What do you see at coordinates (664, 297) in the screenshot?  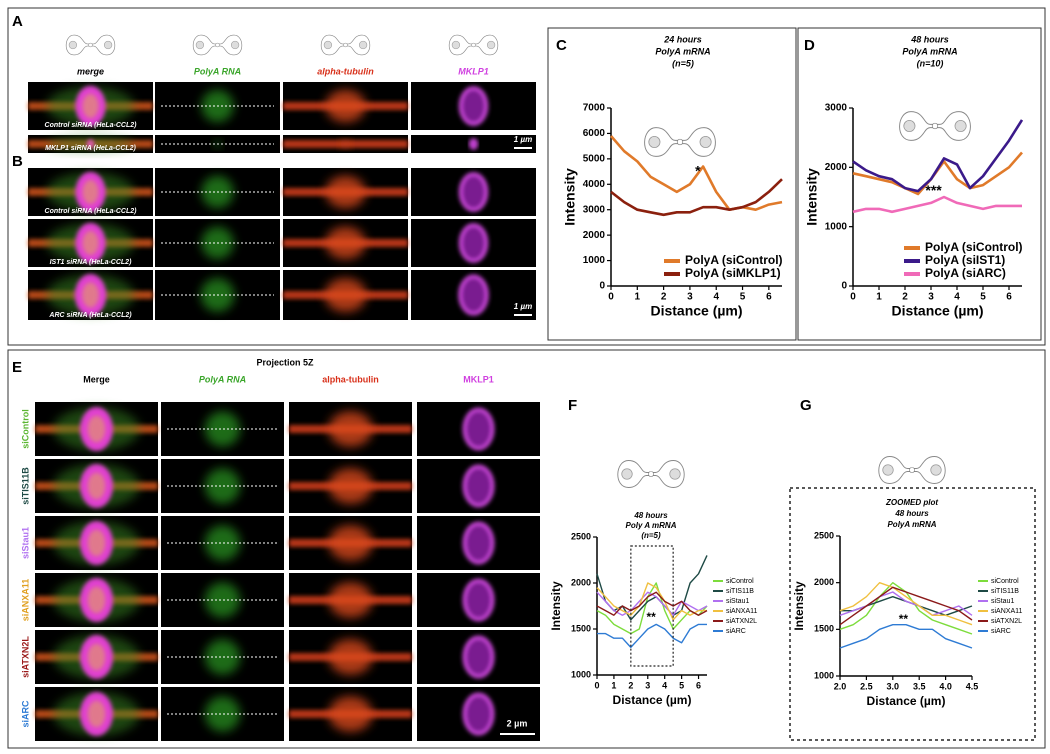 I see `x-tick-label: 2` at bounding box center [664, 297].